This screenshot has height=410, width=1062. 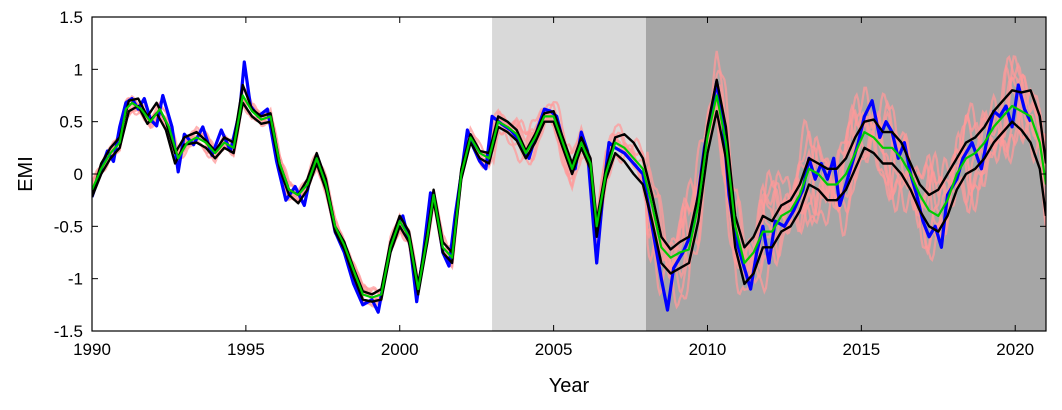 What do you see at coordinates (400, 349) in the screenshot?
I see `x-tick-label-2000: 2000` at bounding box center [400, 349].